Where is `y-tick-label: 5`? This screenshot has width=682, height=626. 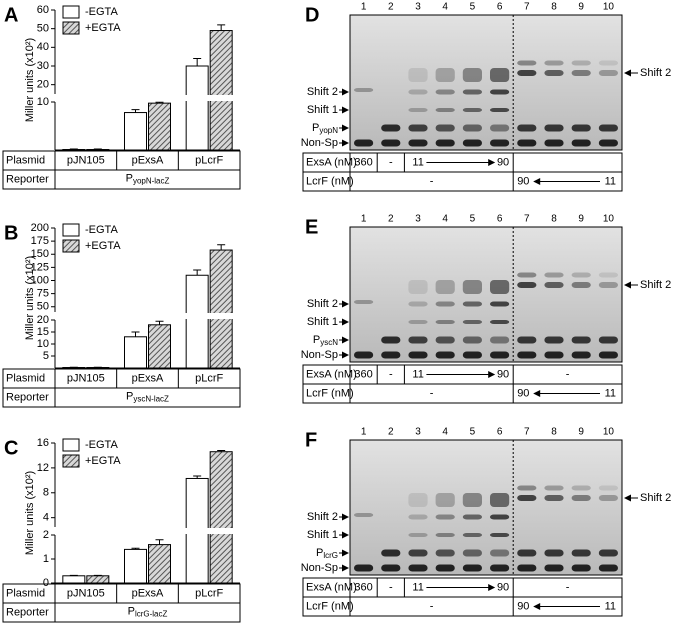
y-tick-label: 5 is located at coordinates (46, 356).